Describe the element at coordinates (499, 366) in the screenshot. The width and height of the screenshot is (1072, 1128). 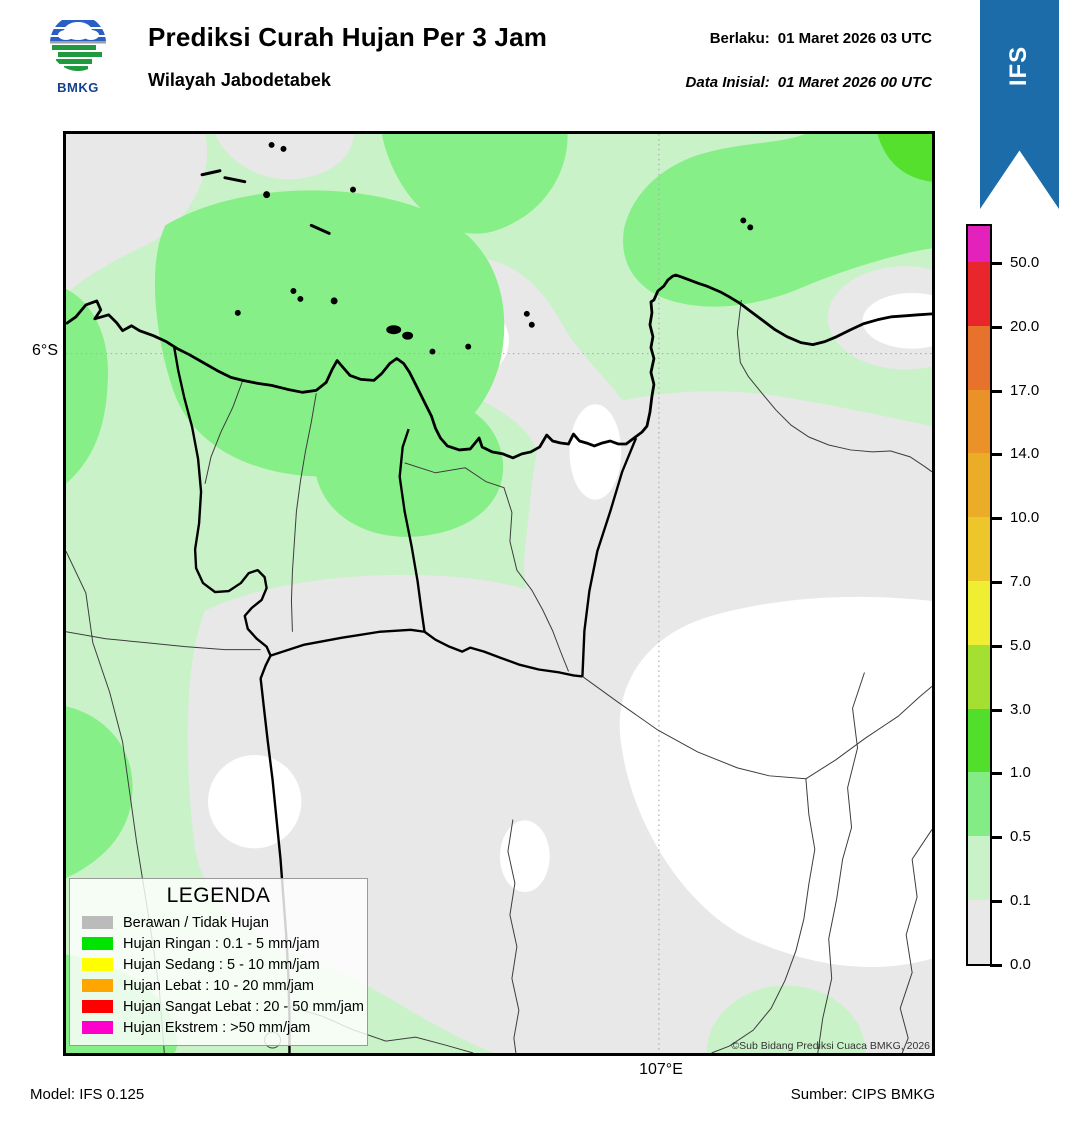
I see `coastline` at that location.